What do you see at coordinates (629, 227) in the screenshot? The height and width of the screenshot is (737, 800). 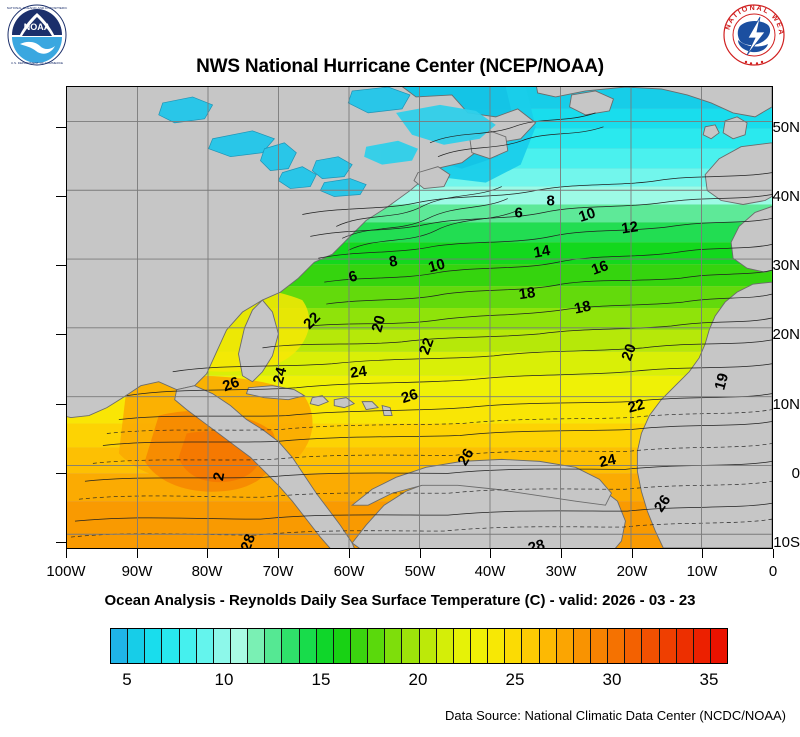 I see `contour-label: 12` at bounding box center [629, 227].